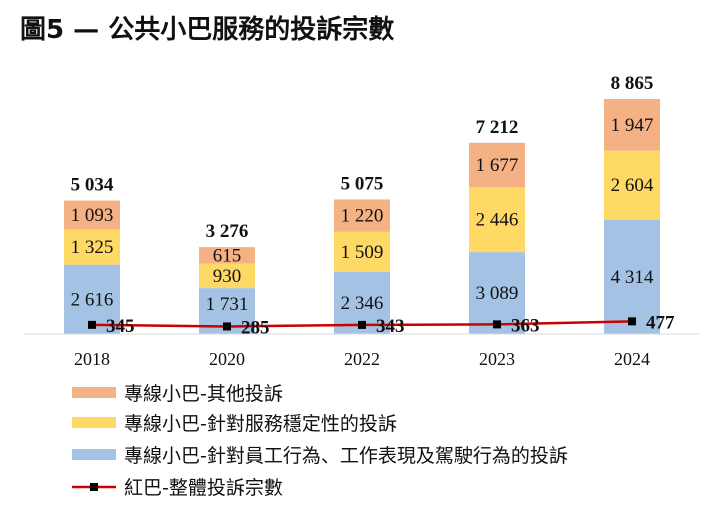 The width and height of the screenshot is (704, 510). I want to click on line-value-label: 345, so click(120, 326).